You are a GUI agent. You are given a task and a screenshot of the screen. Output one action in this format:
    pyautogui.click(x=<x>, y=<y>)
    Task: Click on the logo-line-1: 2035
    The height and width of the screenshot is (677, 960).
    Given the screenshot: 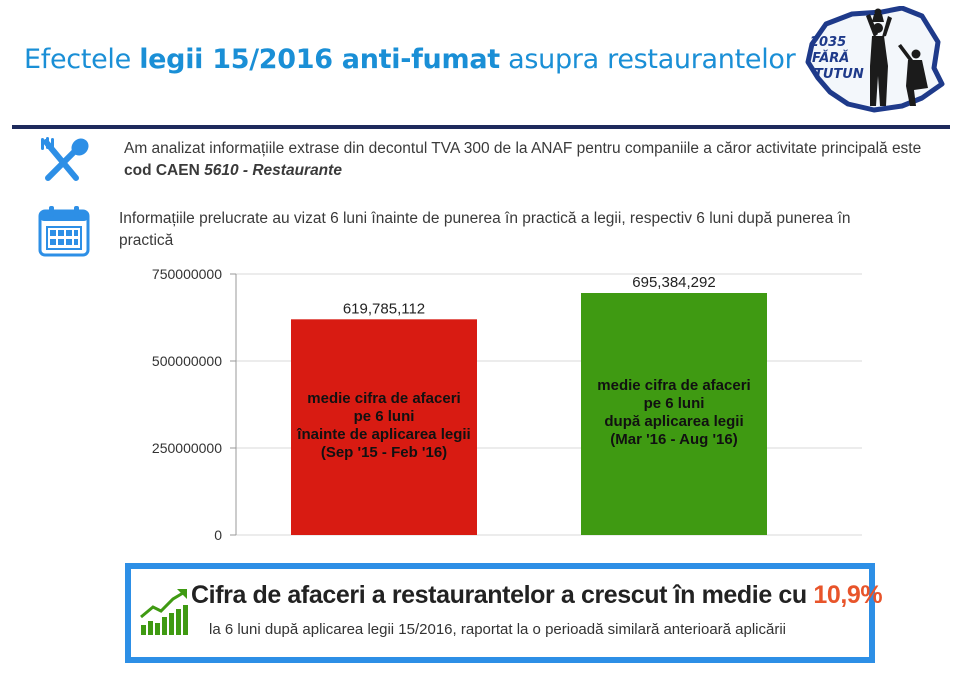 What is the action you would take?
    pyautogui.click(x=828, y=42)
    